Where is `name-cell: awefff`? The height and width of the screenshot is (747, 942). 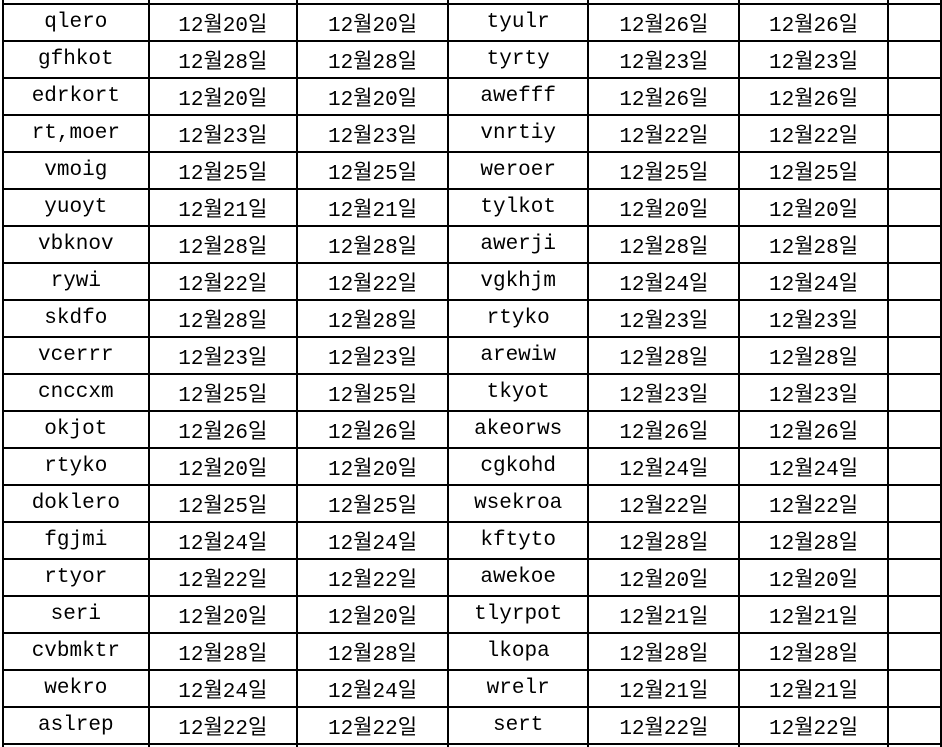
name-cell: awefff is located at coordinates (518, 96).